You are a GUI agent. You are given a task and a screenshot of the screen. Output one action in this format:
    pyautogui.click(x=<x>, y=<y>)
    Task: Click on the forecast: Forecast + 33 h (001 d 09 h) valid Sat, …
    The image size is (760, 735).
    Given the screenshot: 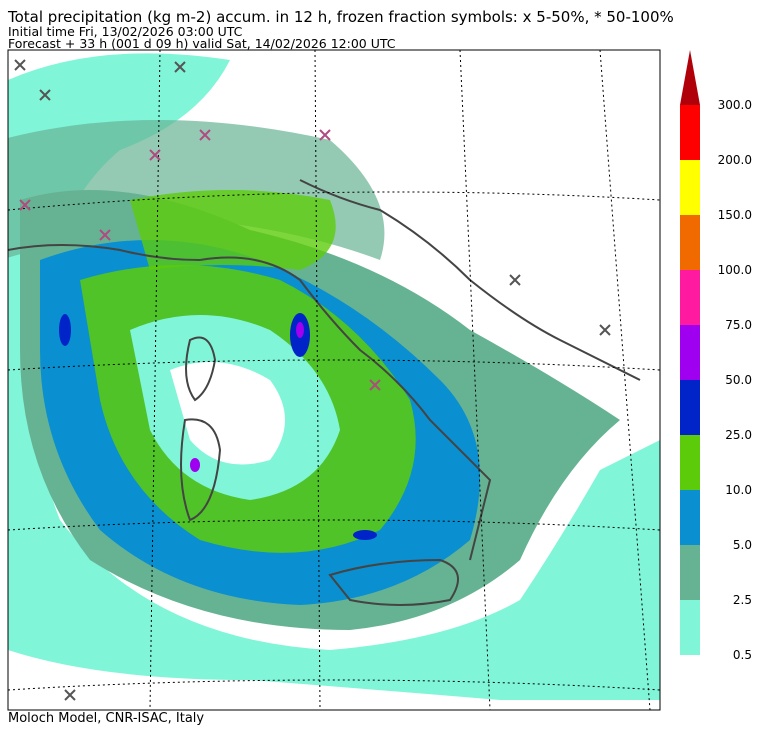 What is the action you would take?
    pyautogui.click(x=202, y=43)
    